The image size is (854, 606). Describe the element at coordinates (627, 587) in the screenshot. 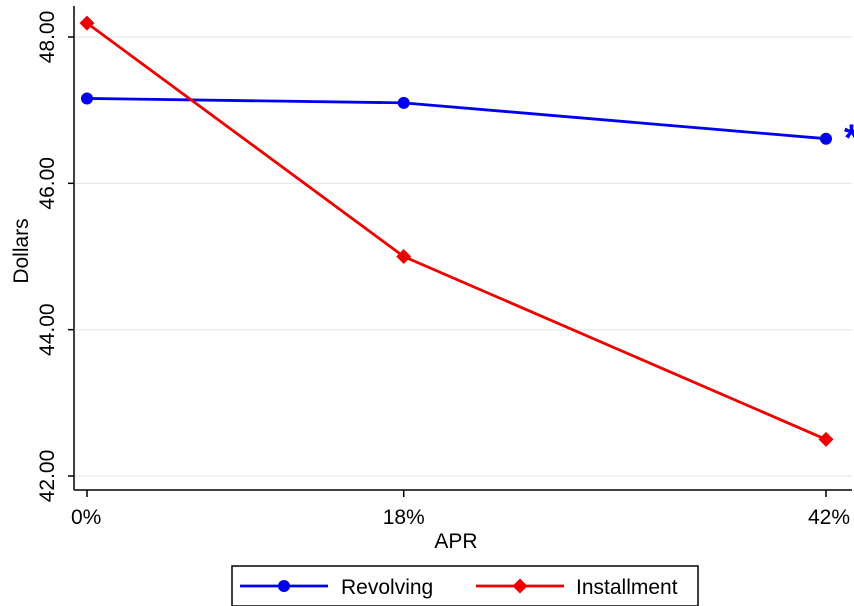

I see `legend-label: Installment` at that location.